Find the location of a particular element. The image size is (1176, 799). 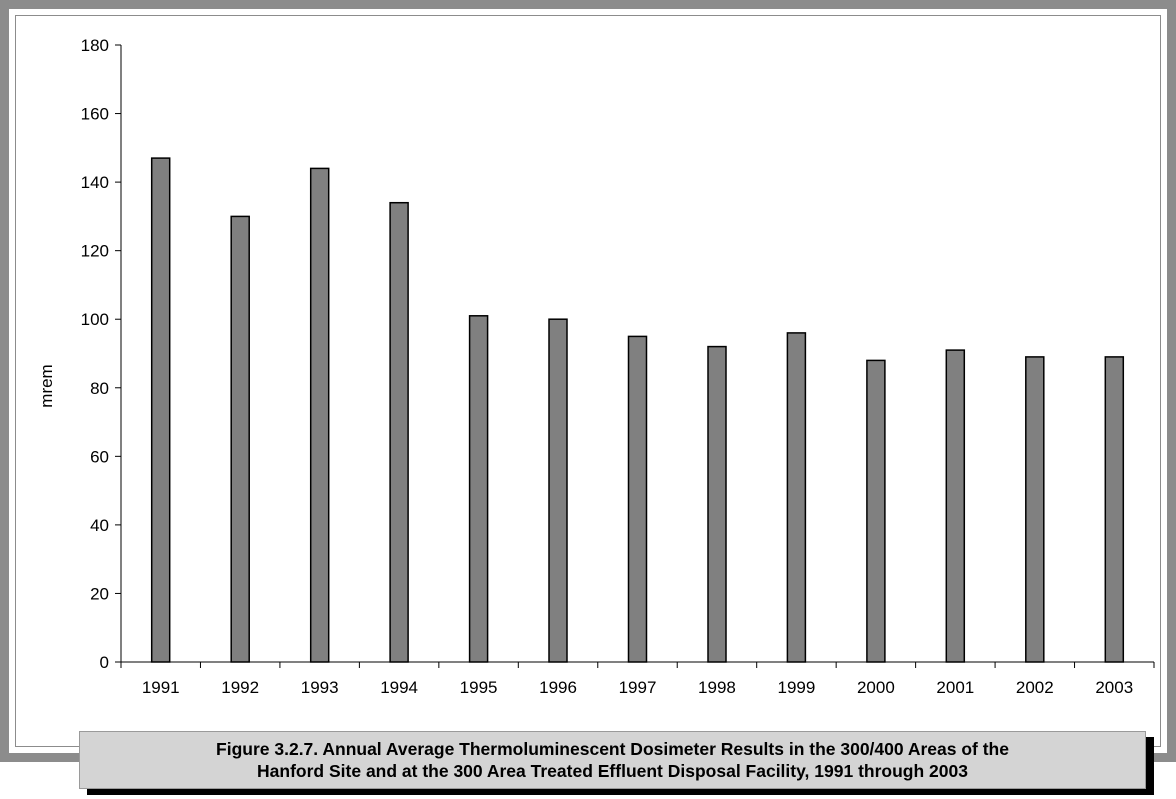

x-tick-label-1997: 1997 is located at coordinates (638, 687).